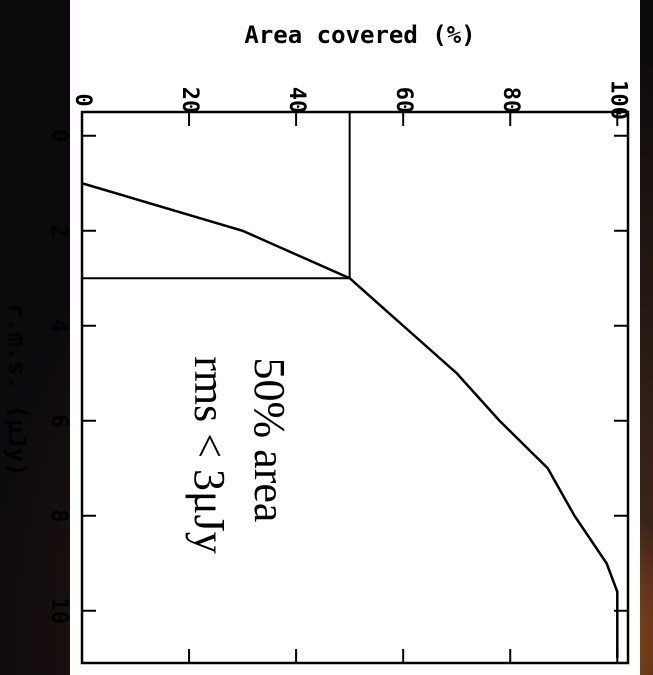 The image size is (653, 675). I want to click on x-tick-label: 8, so click(58, 515).